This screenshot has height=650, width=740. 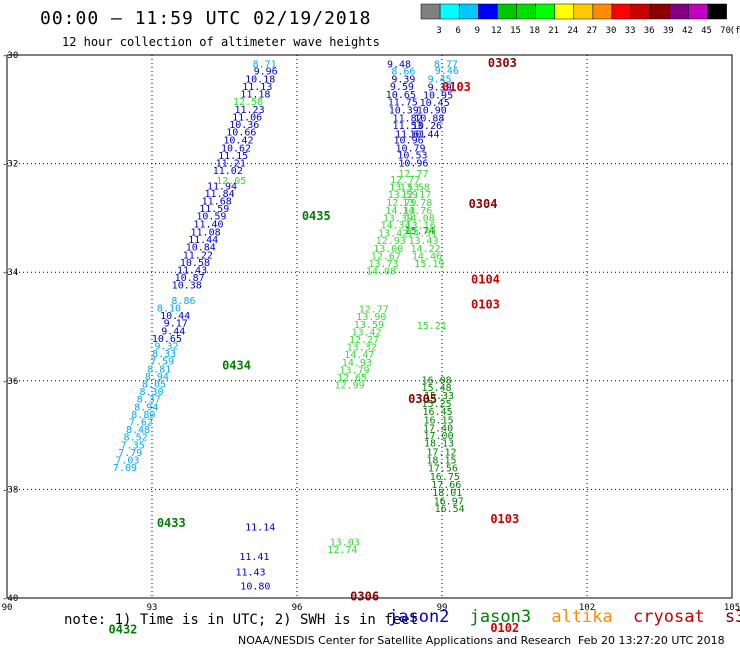 I want to click on wave-height-label: 16.08, so click(x=437, y=381).